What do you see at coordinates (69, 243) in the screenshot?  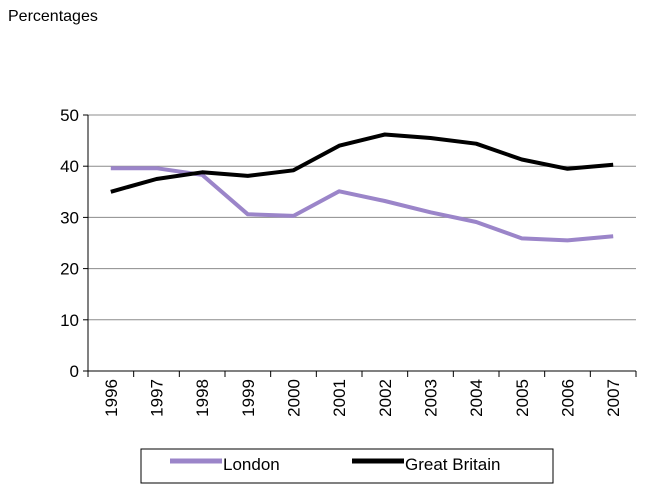 I see `y-tick-labels: 0 10 20 30 40 50` at bounding box center [69, 243].